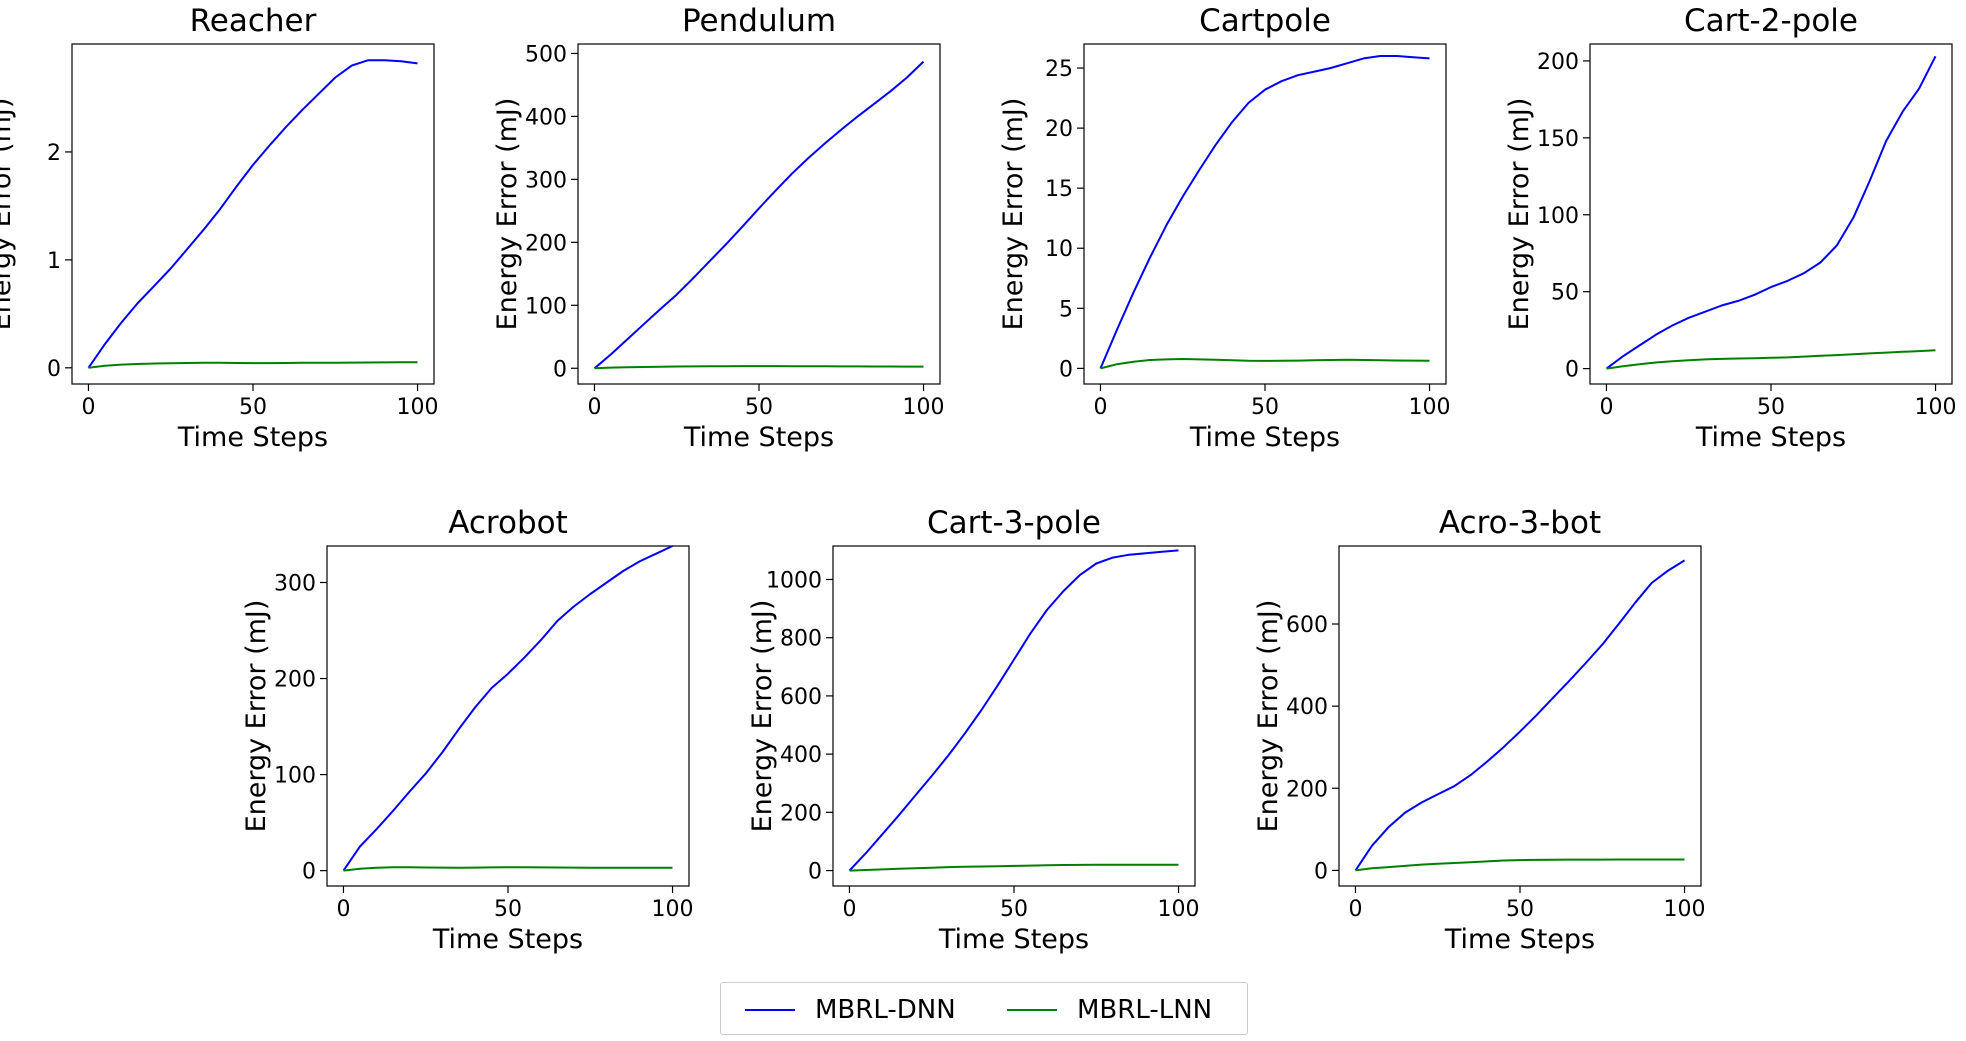 Image resolution: width=1966 pixels, height=1041 pixels. What do you see at coordinates (508, 523) in the screenshot?
I see `subplot-title: Acrobot` at bounding box center [508, 523].